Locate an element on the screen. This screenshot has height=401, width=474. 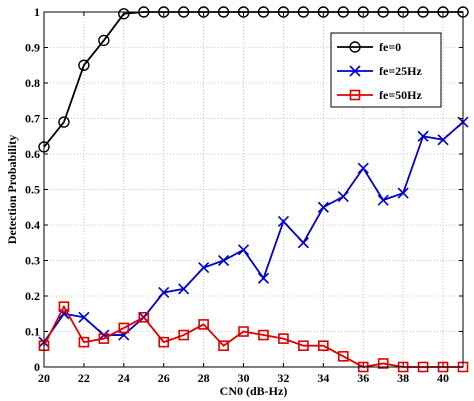
x-axis-label: CN0 (dB-Hz) is located at coordinates (254, 391).